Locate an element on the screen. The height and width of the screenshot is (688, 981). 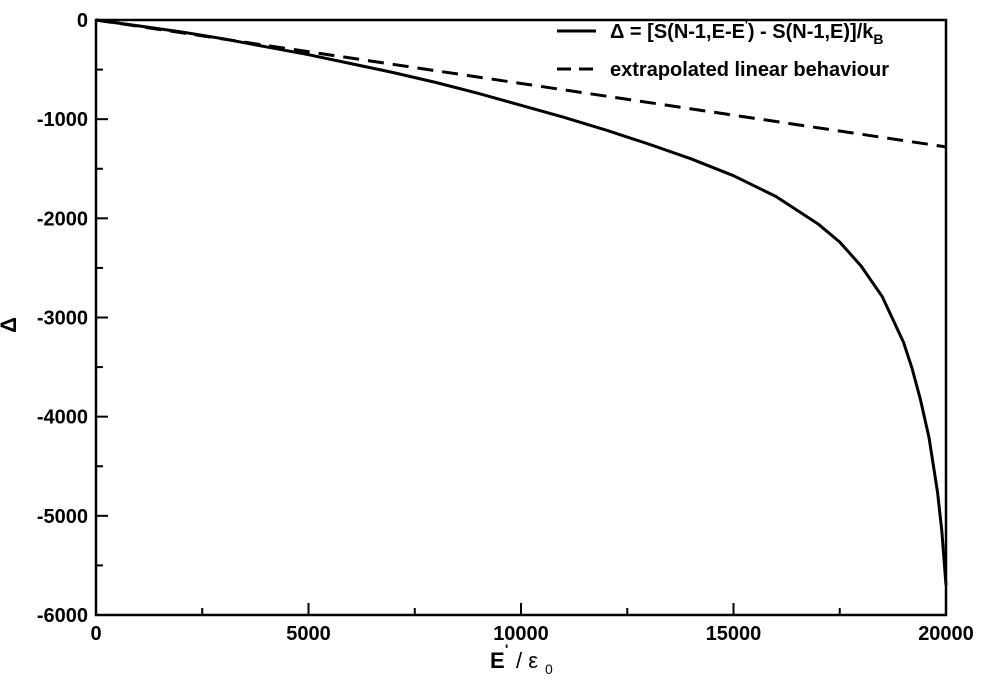
y-tick-label: 0 is located at coordinates (82, 21).